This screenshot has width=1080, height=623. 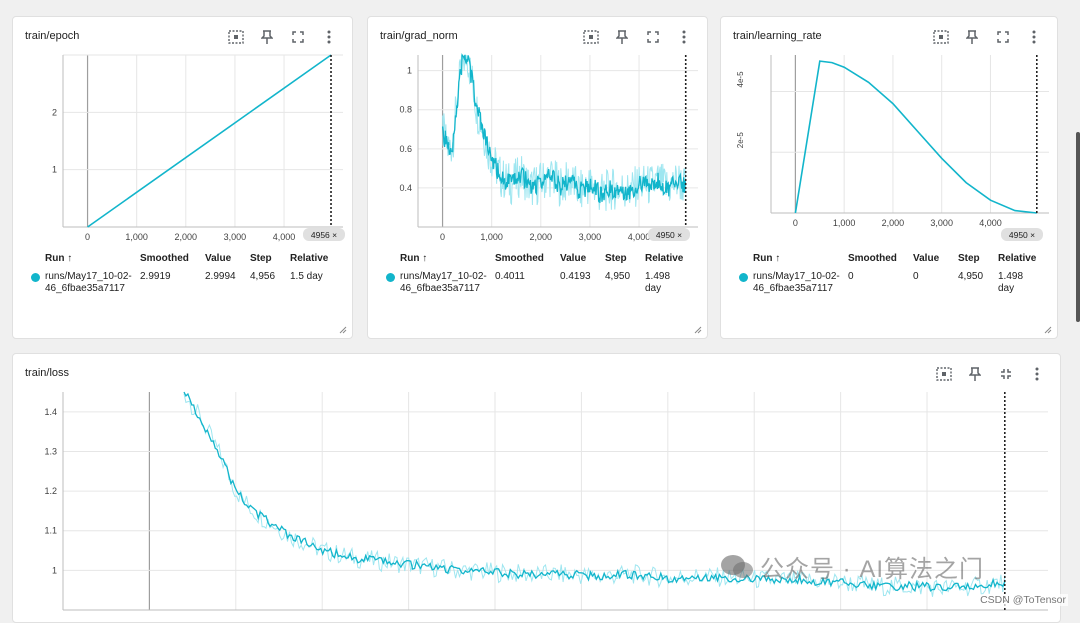 I want to click on grad-norm-chart: 0 1,000 2,000 3,000 4,000 0.4 0.6 0.8 1 4950 ×, so click(x=538, y=137).